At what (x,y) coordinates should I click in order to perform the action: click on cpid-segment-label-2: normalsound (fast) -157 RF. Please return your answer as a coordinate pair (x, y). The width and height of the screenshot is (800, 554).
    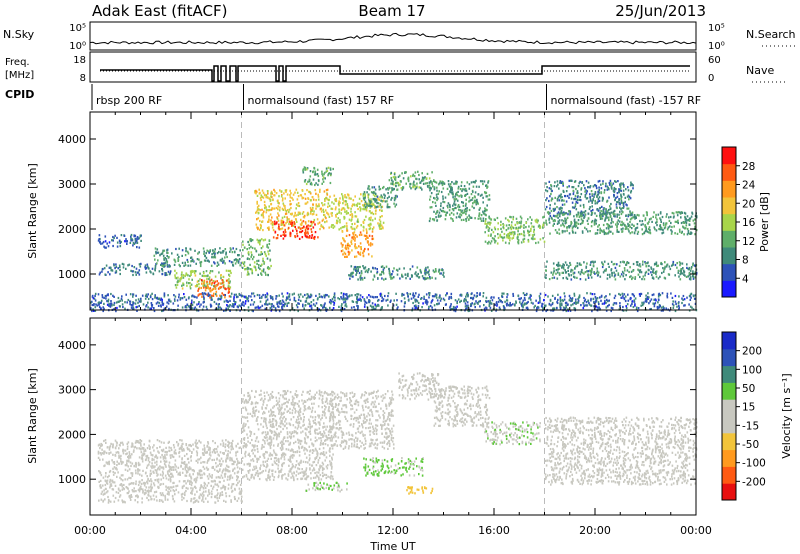
    Looking at the image, I should click on (626, 100).